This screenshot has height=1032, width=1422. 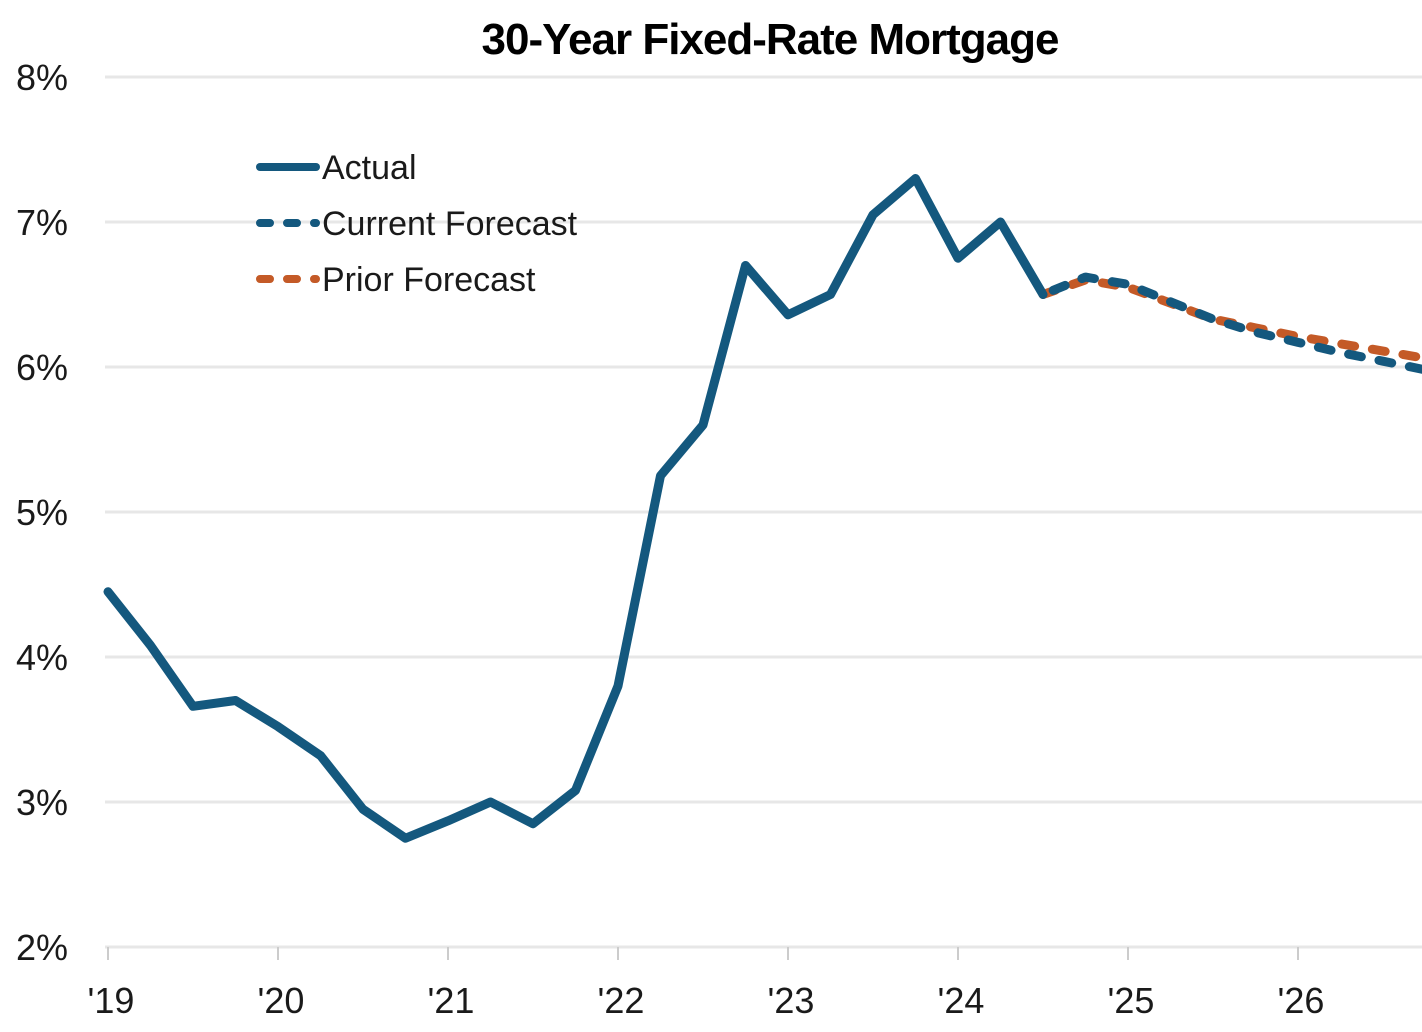 What do you see at coordinates (791, 1000) in the screenshot?
I see `x-axis-label: '23` at bounding box center [791, 1000].